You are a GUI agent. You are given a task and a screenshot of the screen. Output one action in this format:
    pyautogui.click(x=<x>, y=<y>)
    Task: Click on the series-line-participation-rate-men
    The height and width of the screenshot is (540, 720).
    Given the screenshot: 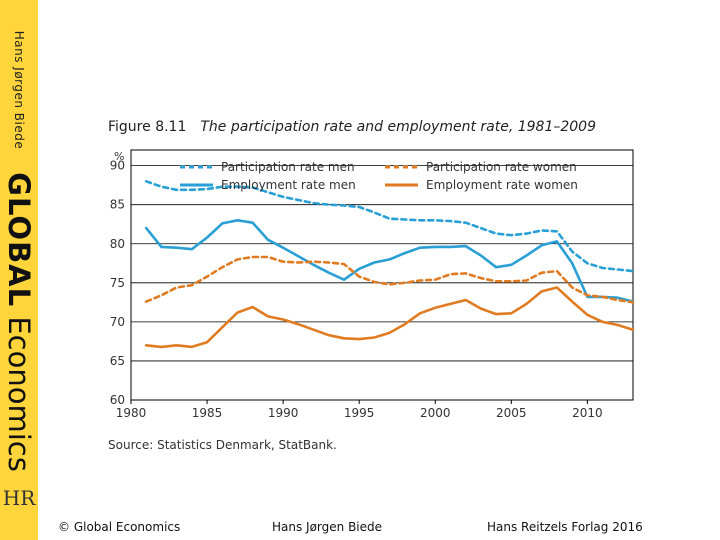 What is the action you would take?
    pyautogui.click(x=389, y=226)
    